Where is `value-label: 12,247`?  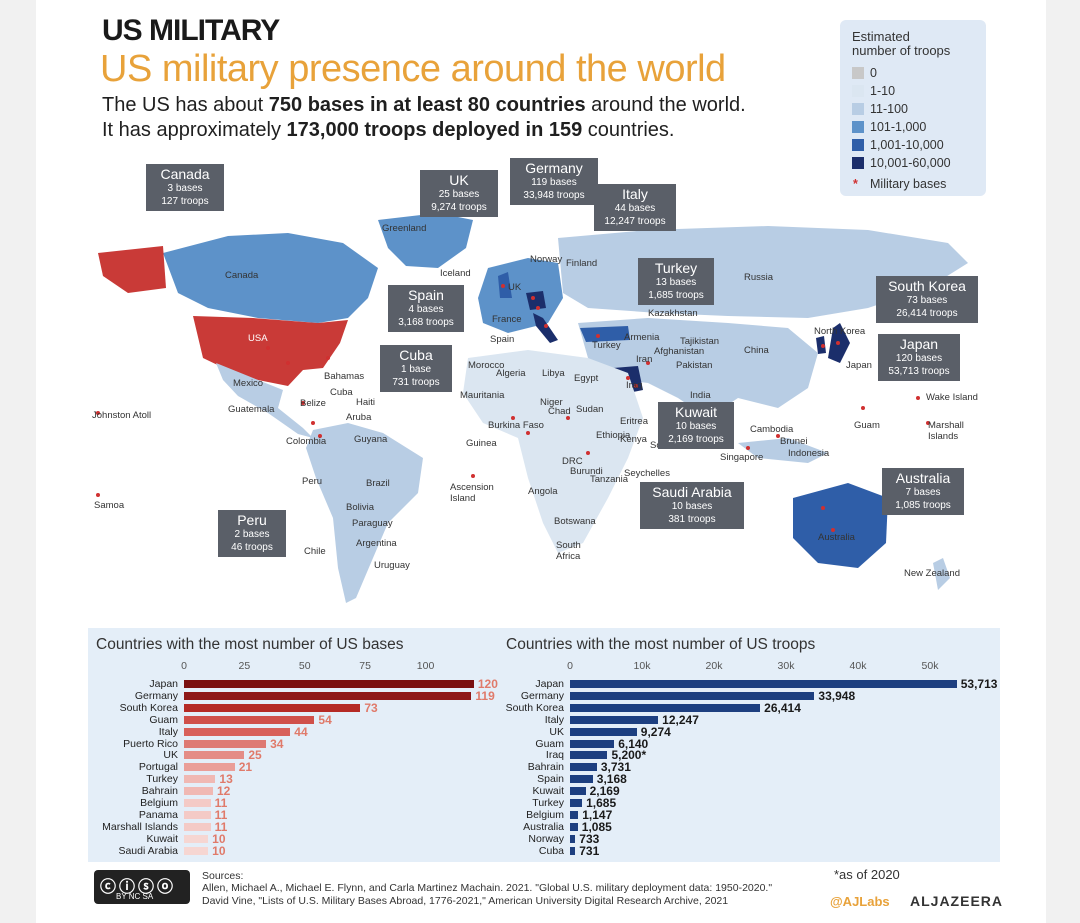 value-label: 12,247 is located at coordinates (680, 719).